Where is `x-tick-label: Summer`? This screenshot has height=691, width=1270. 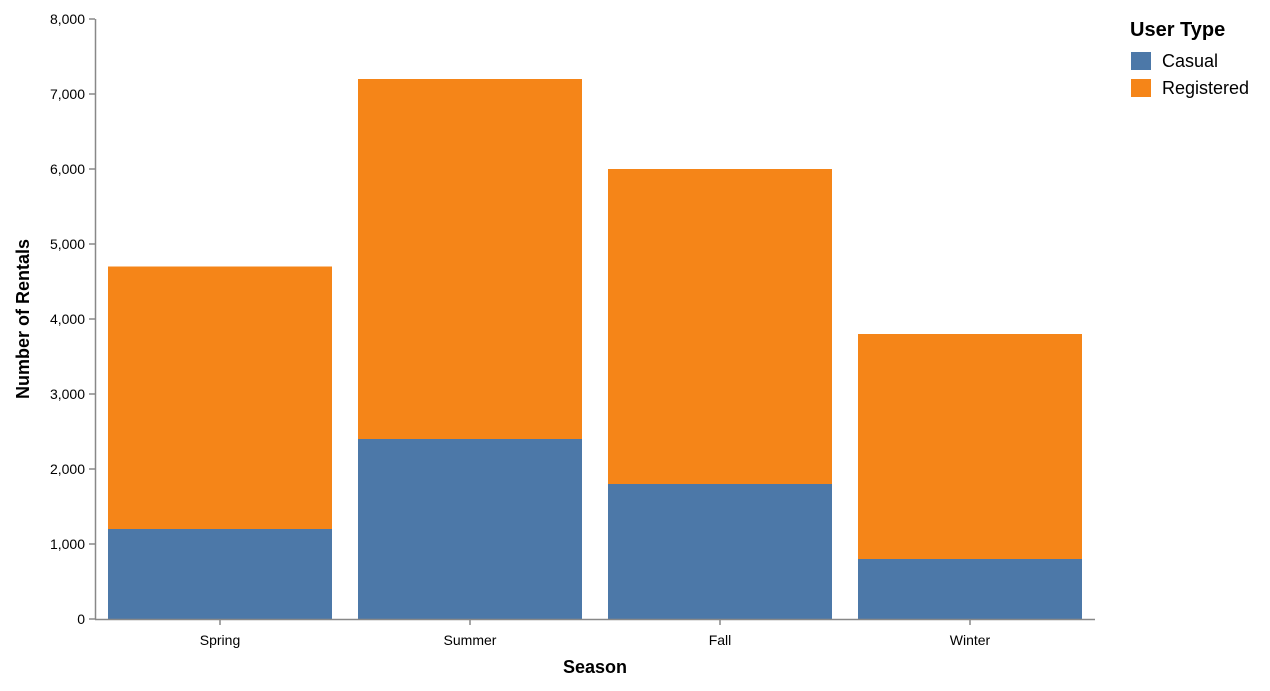 x-tick-label: Summer is located at coordinates (470, 640).